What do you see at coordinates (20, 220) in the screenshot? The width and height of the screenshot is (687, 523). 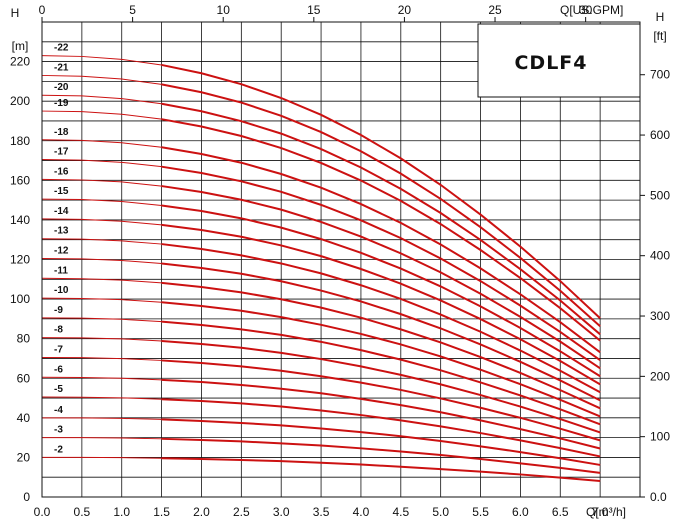 I see `y-left-tick-label: 140` at bounding box center [20, 220].